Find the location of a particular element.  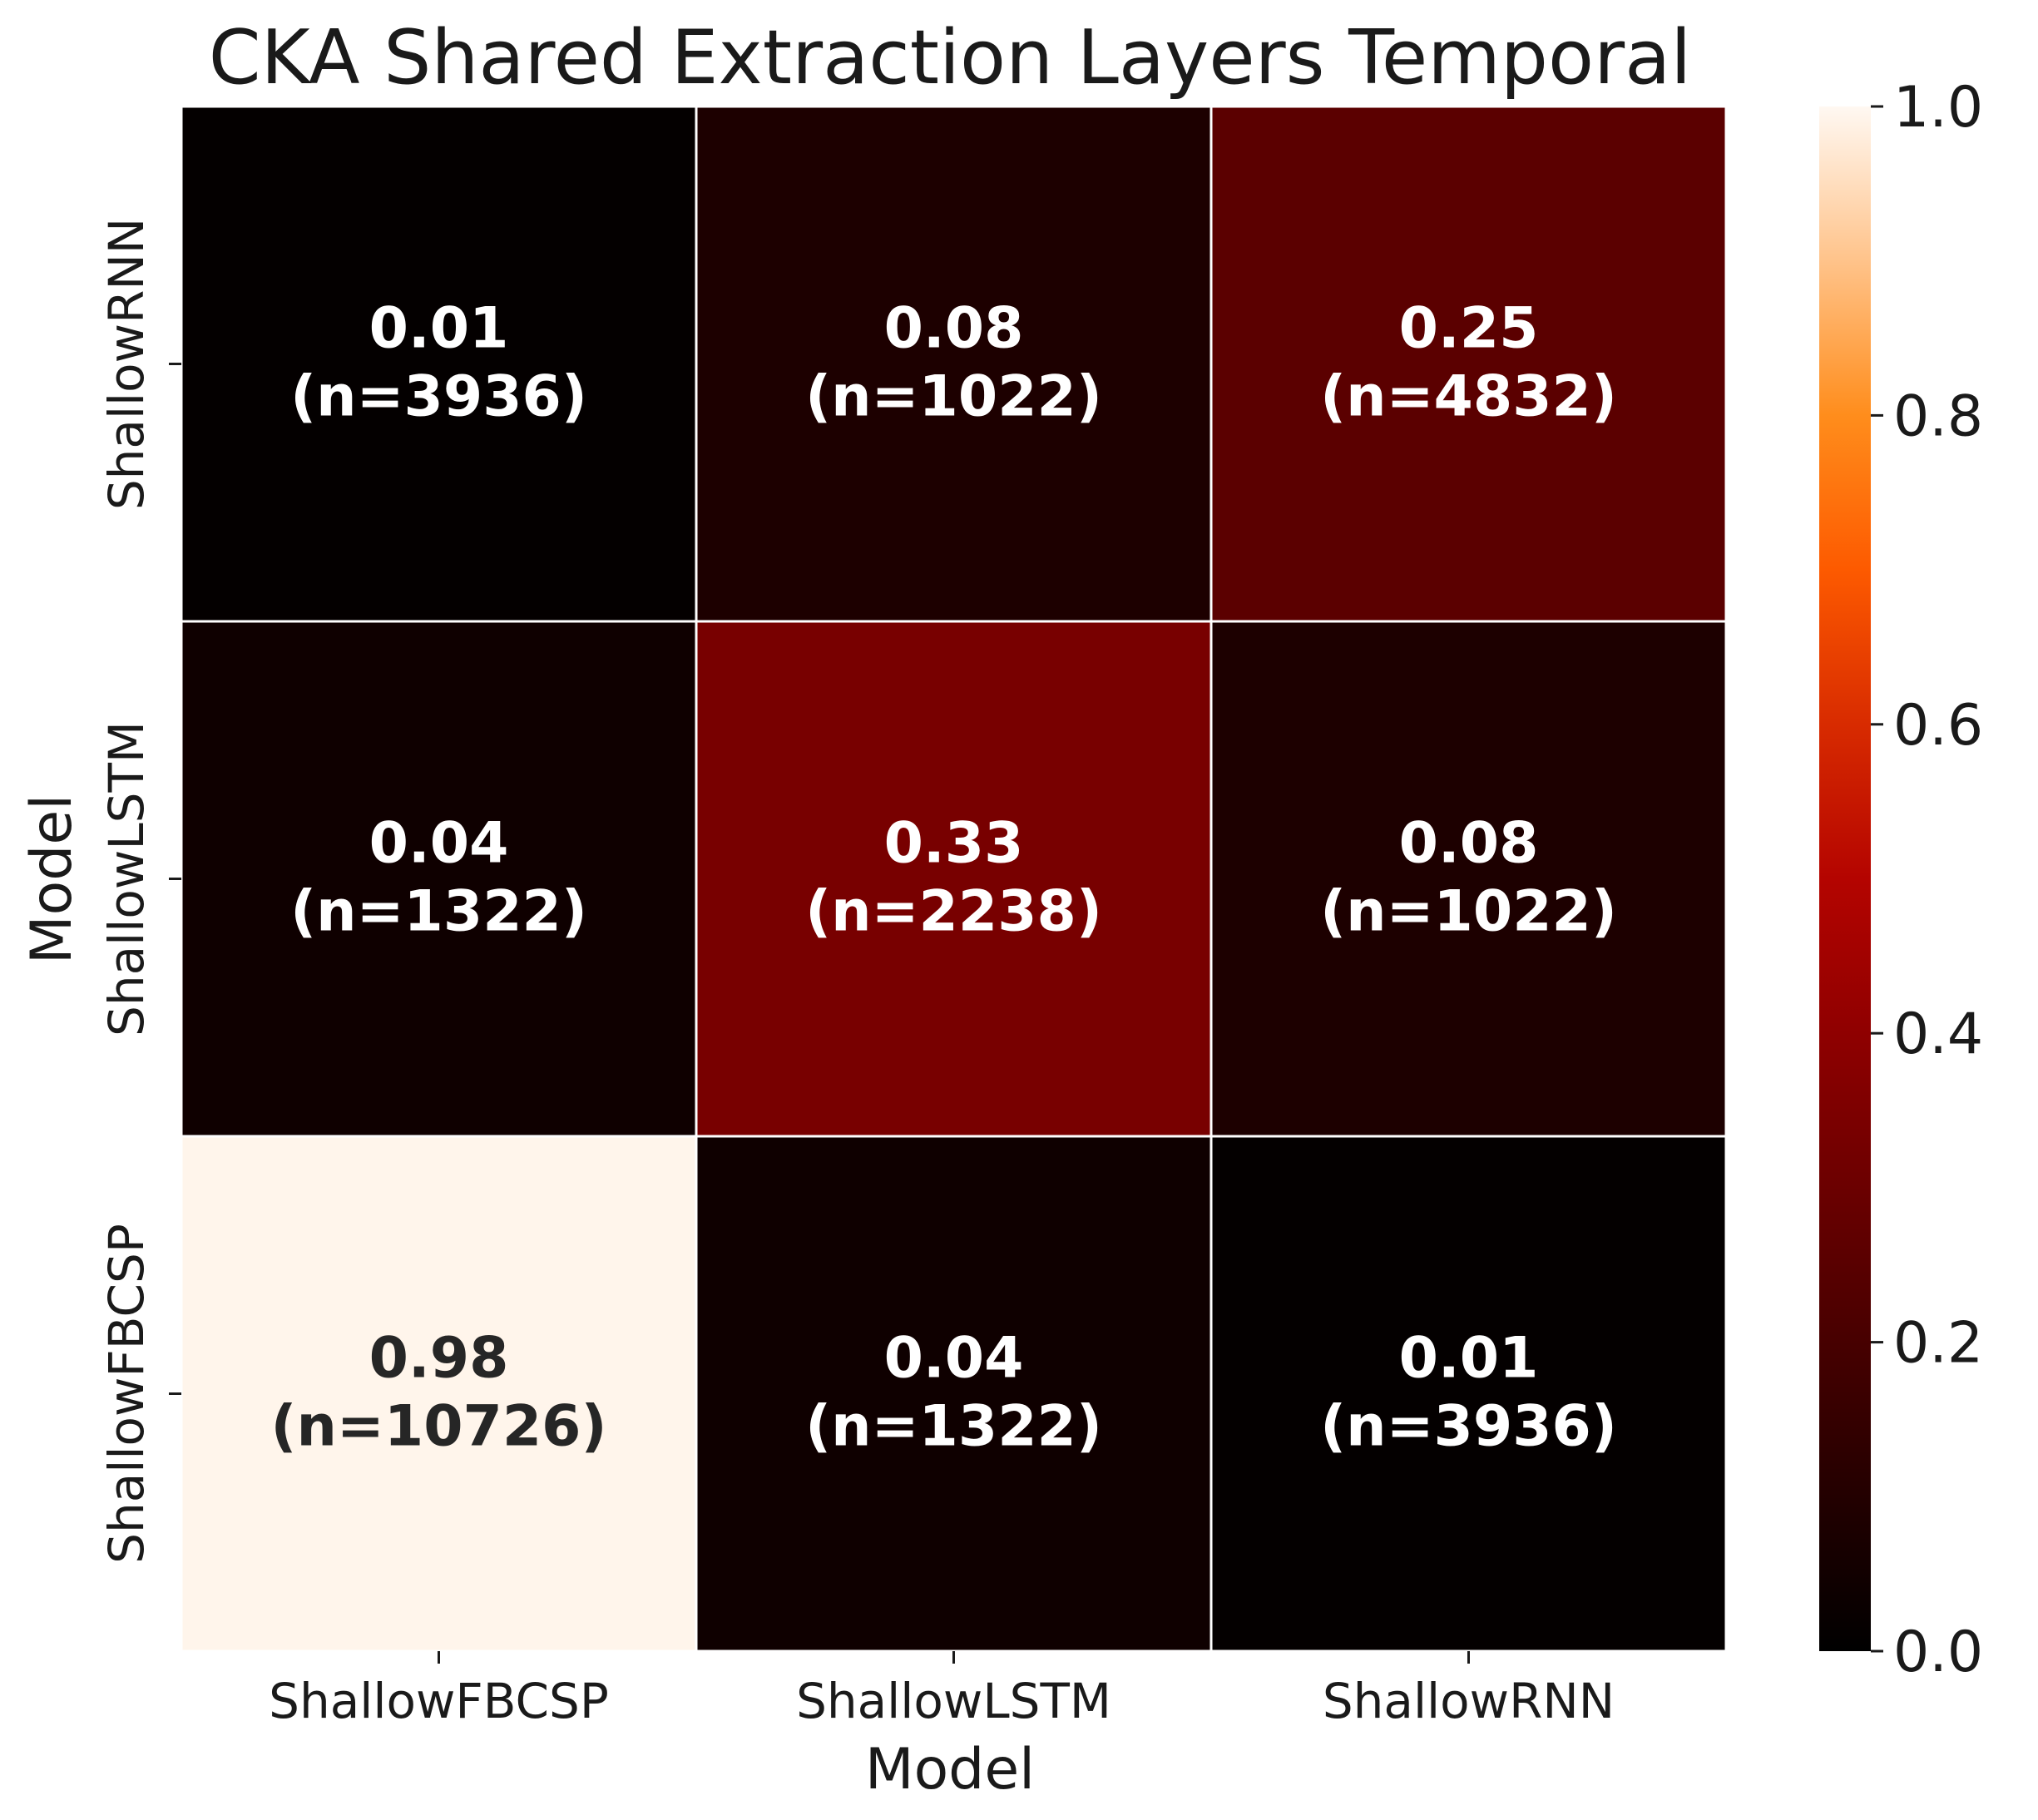

x-tick-label: ShallowFBCSP is located at coordinates (439, 1701).